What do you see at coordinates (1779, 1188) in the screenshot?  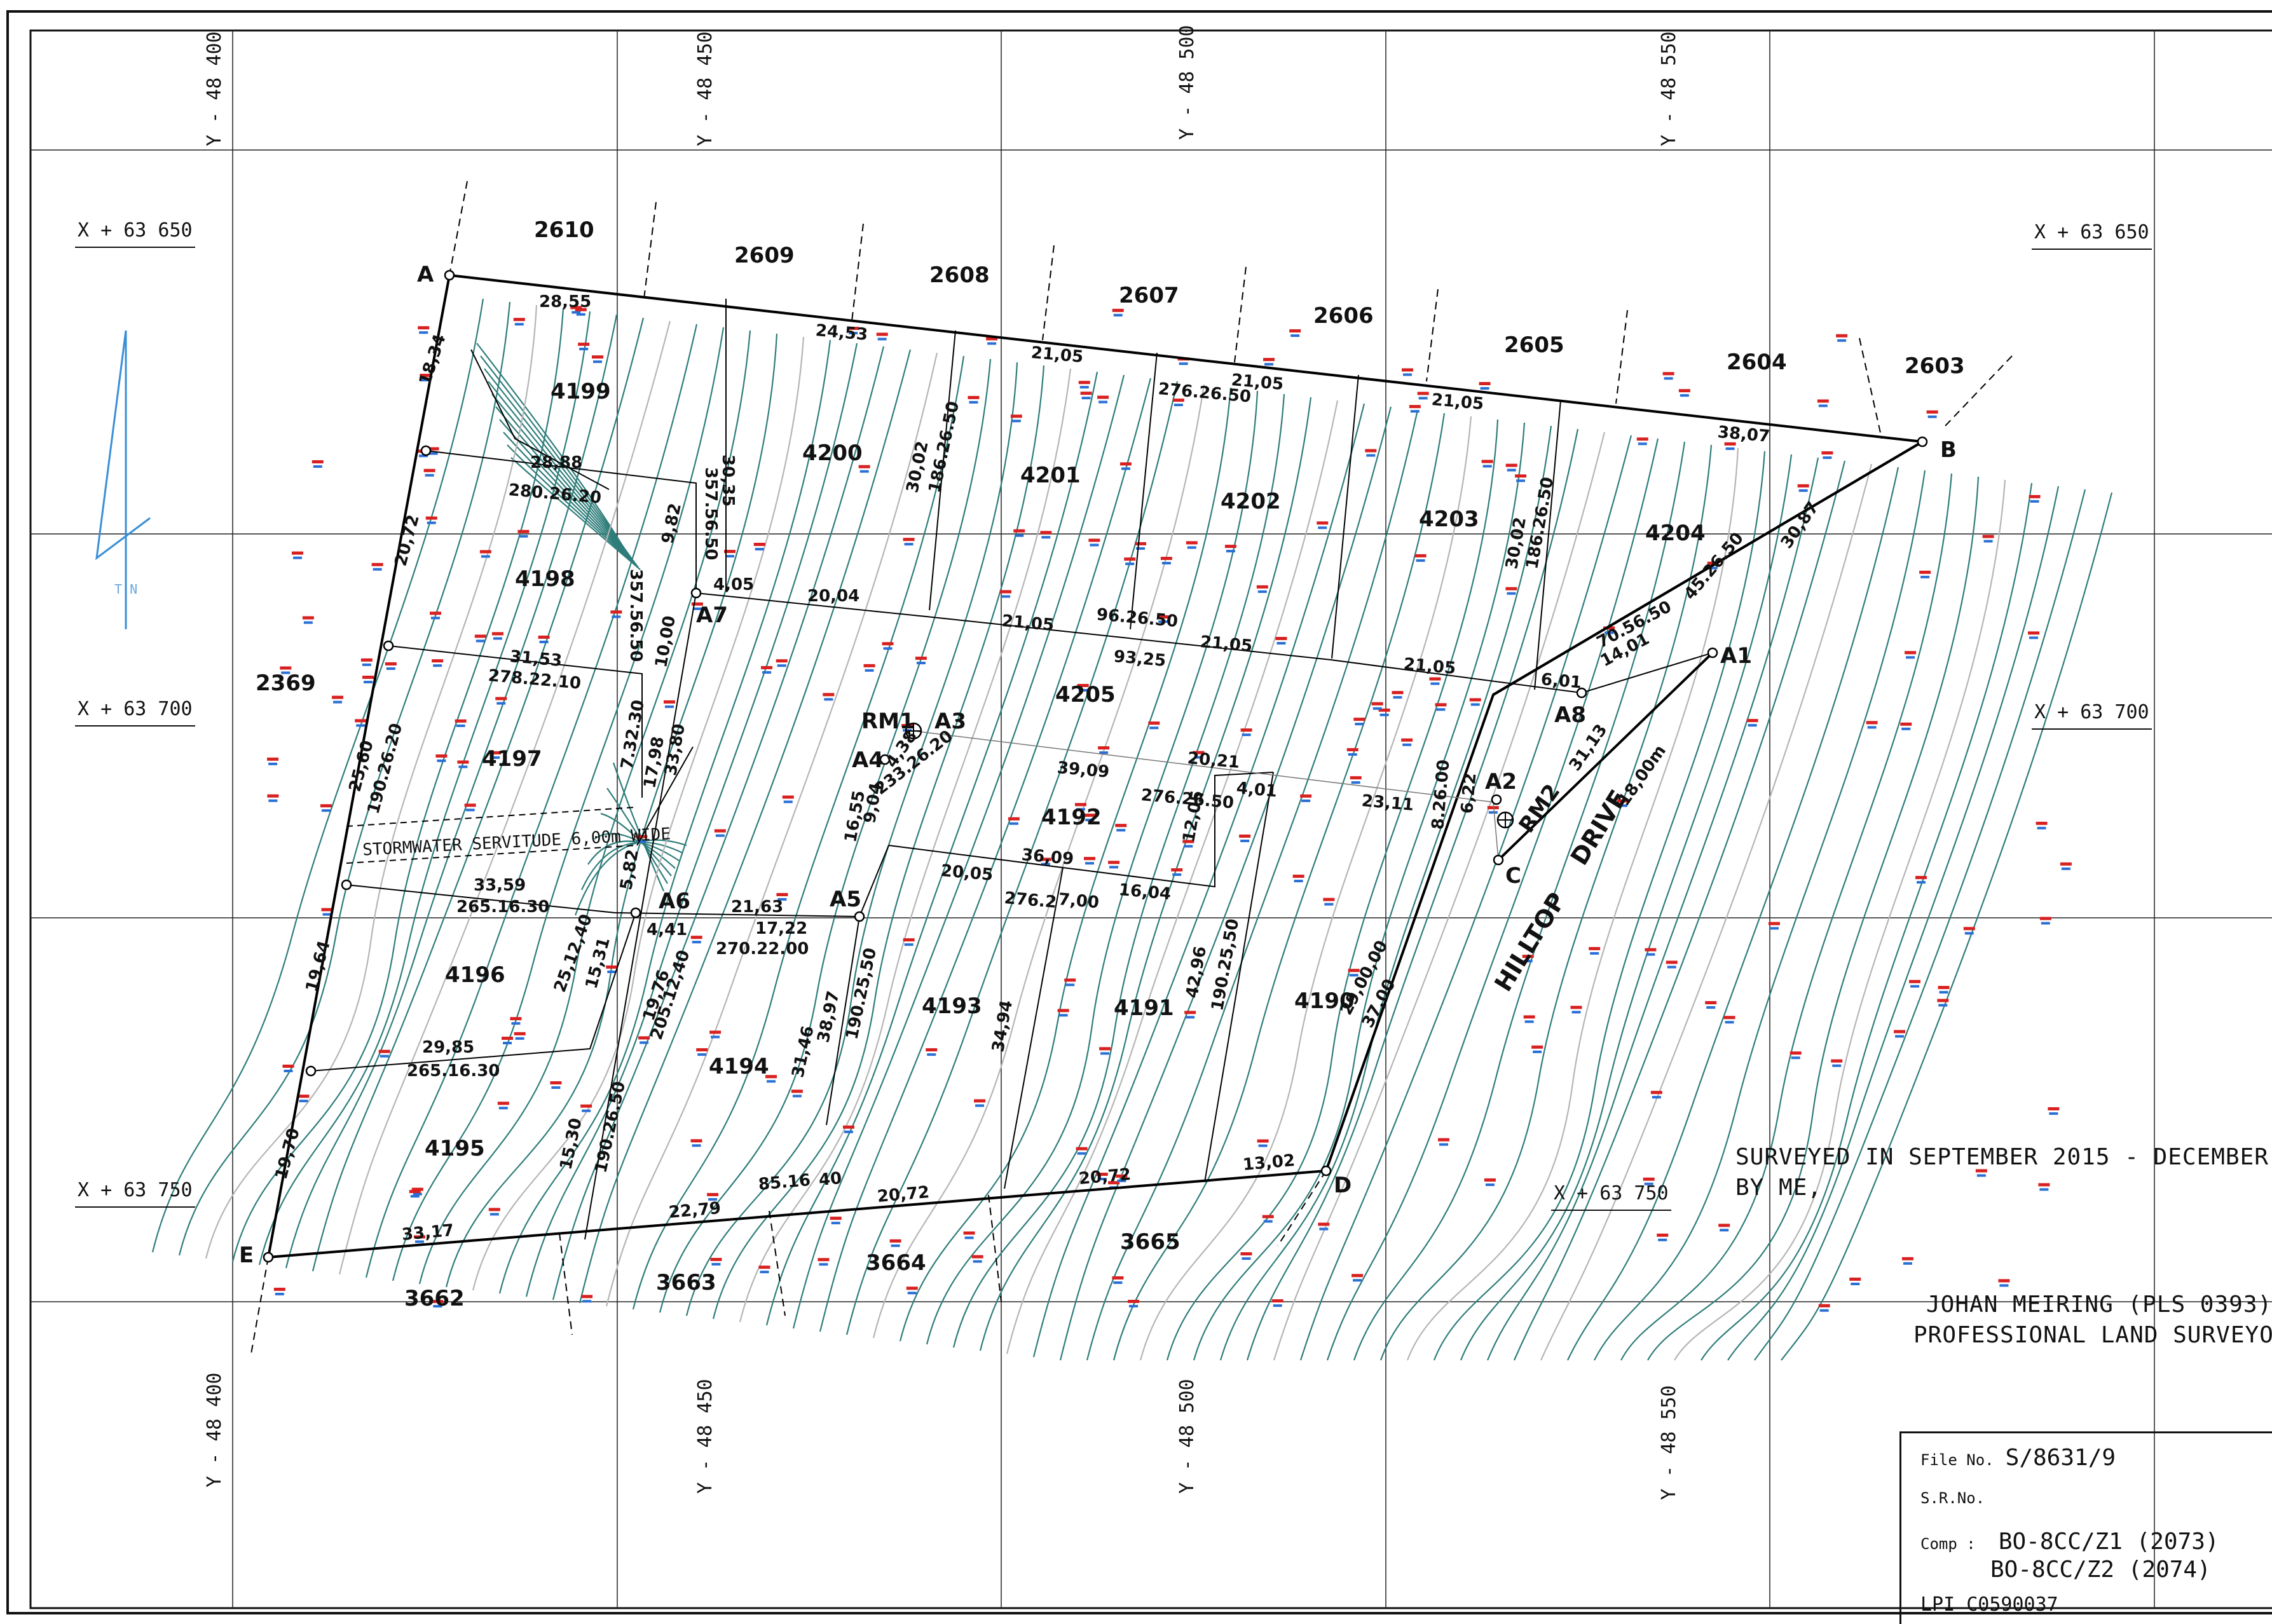 I see `survey-note-line2: BY ME,` at bounding box center [1779, 1188].